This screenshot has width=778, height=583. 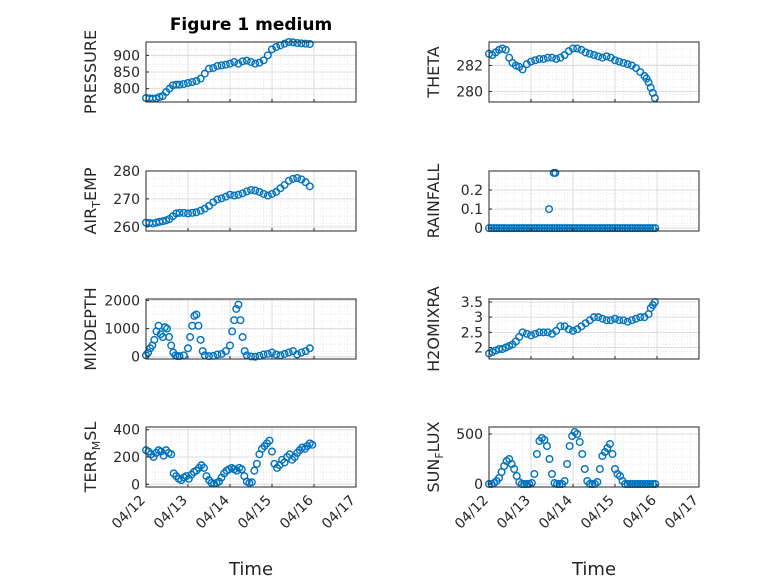 I want to click on y-tick-label: 2, so click(x=478, y=348).